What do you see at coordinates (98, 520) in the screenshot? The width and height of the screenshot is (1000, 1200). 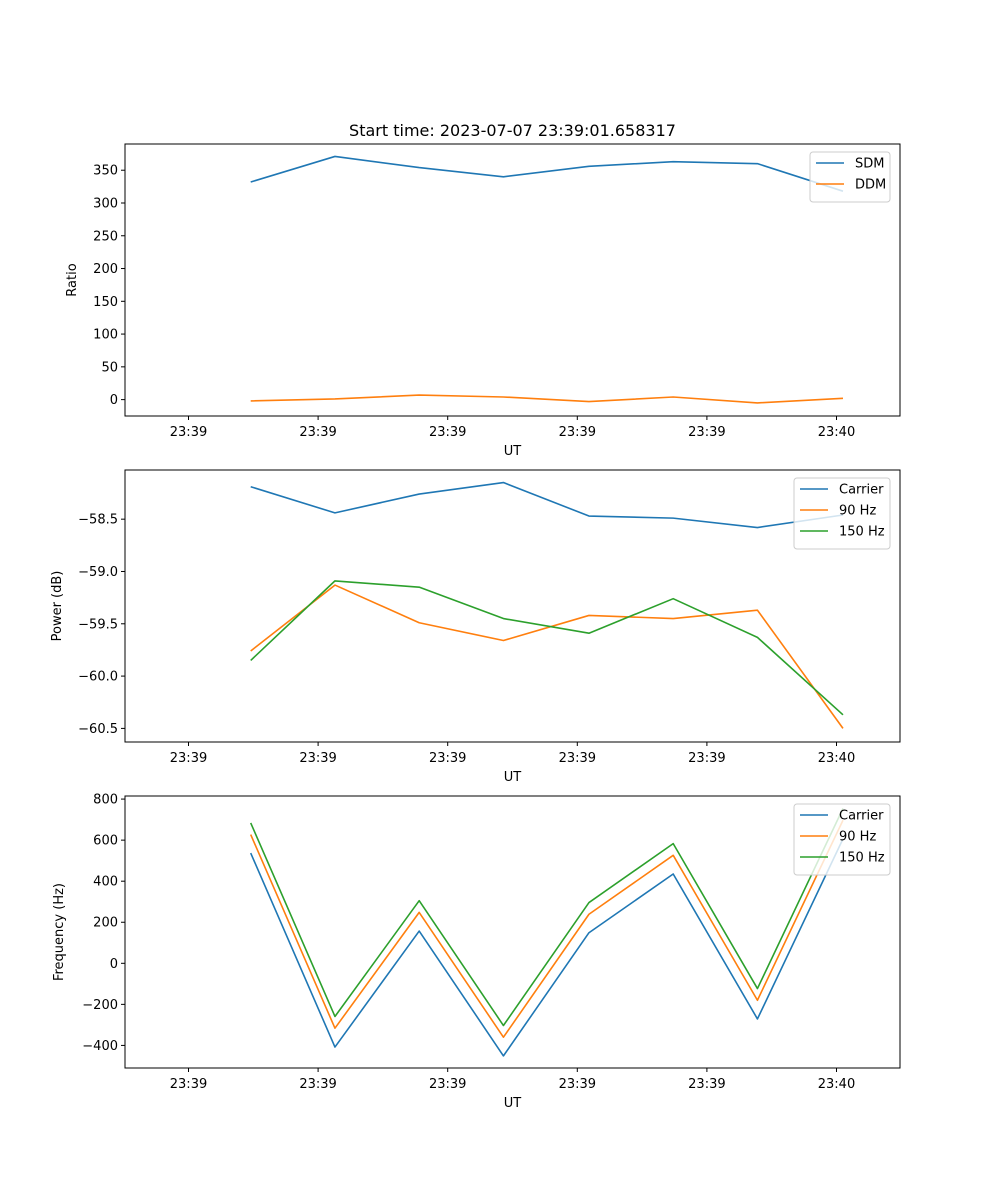 I see `y-tick-label: −58.5` at bounding box center [98, 520].